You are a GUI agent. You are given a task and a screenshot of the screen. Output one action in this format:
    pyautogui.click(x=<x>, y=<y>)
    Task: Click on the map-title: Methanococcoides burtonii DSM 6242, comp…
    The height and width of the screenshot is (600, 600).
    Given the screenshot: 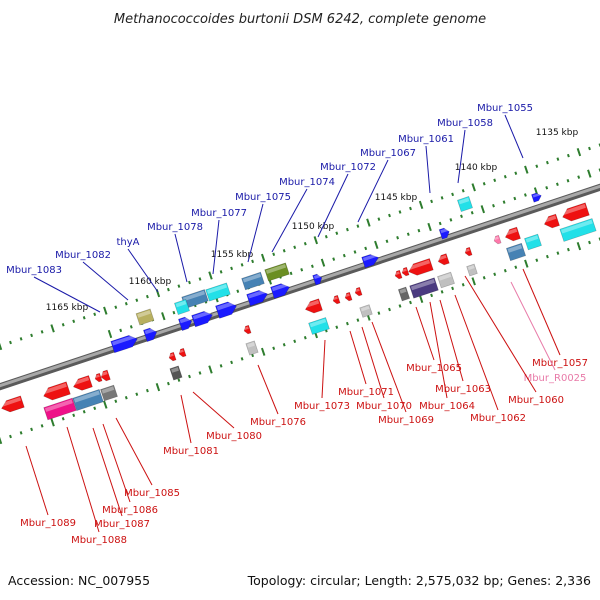 What is the action you would take?
    pyautogui.click(x=300, y=19)
    